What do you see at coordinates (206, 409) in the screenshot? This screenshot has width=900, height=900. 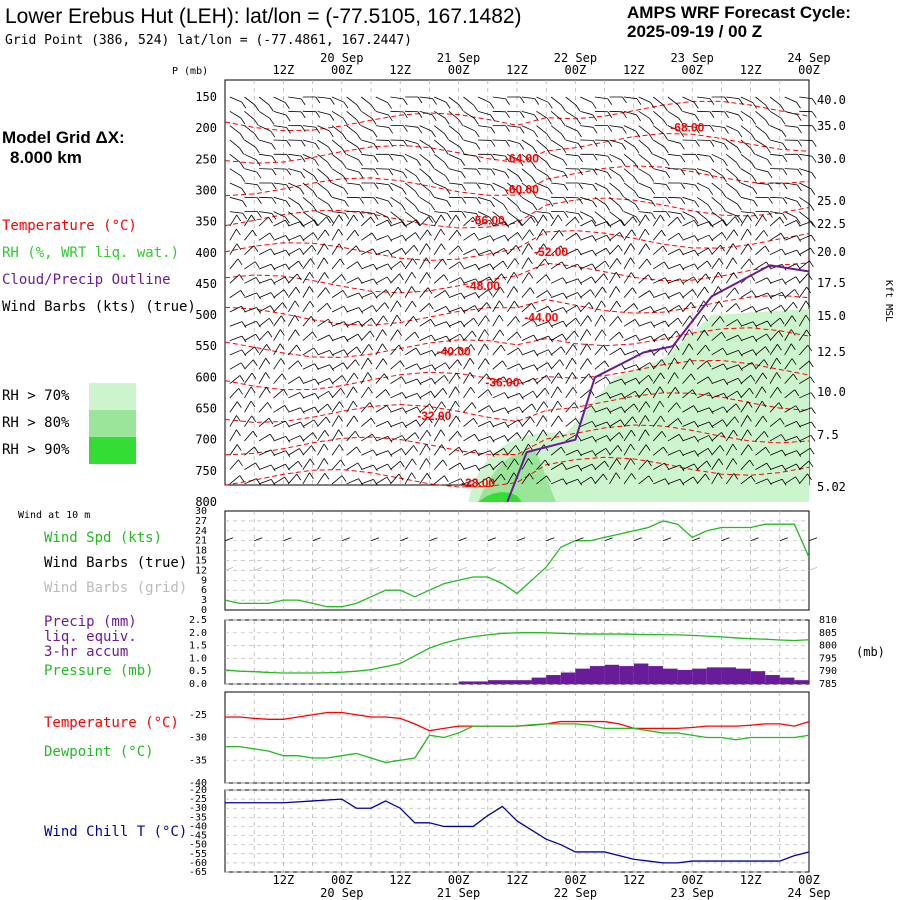 I see `pressure-tick: 650` at bounding box center [206, 409].